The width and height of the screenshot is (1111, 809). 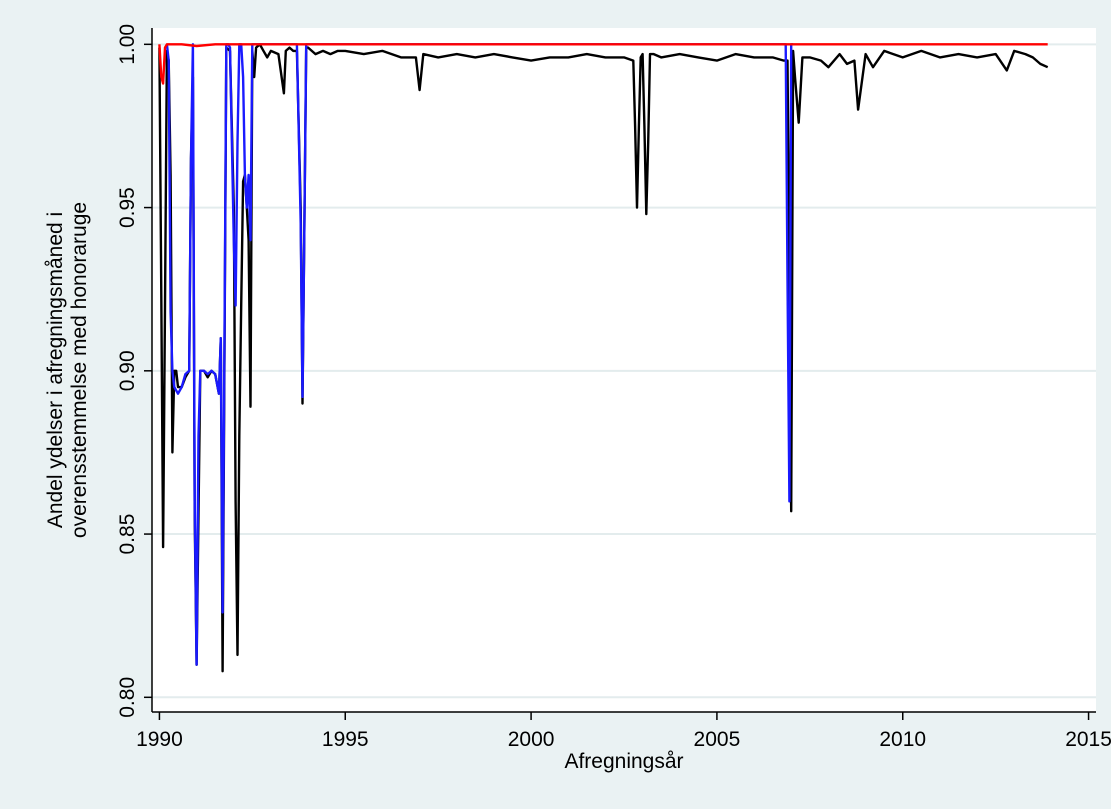 What do you see at coordinates (127, 370) in the screenshot?
I see `y-tick-label: 0.90` at bounding box center [127, 370].